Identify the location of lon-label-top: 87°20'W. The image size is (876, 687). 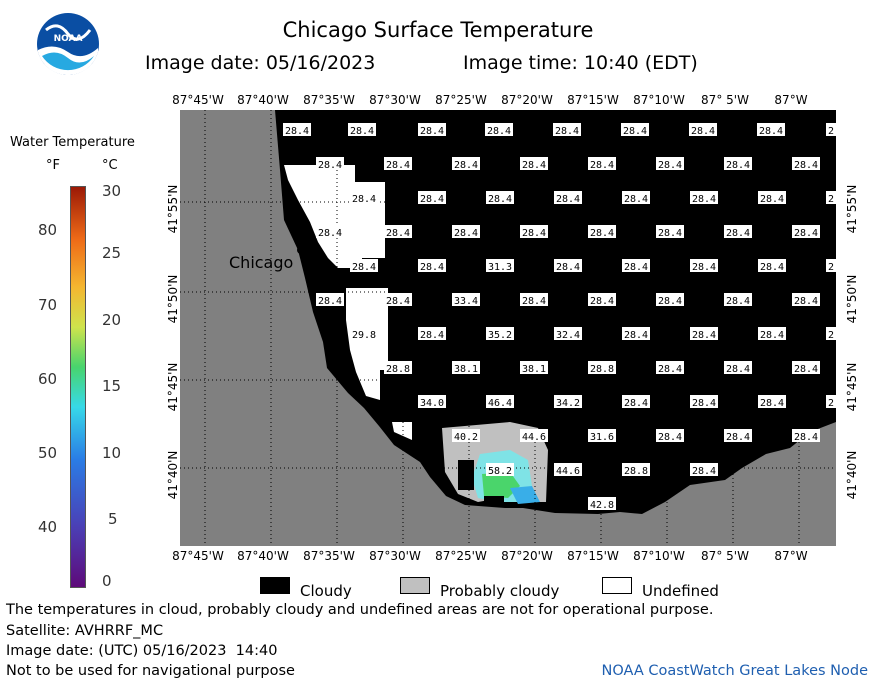
(527, 100).